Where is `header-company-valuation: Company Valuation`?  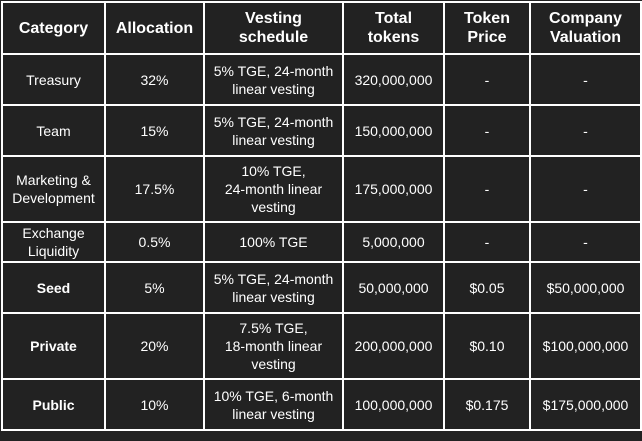
header-company-valuation: Company Valuation is located at coordinates (585, 28).